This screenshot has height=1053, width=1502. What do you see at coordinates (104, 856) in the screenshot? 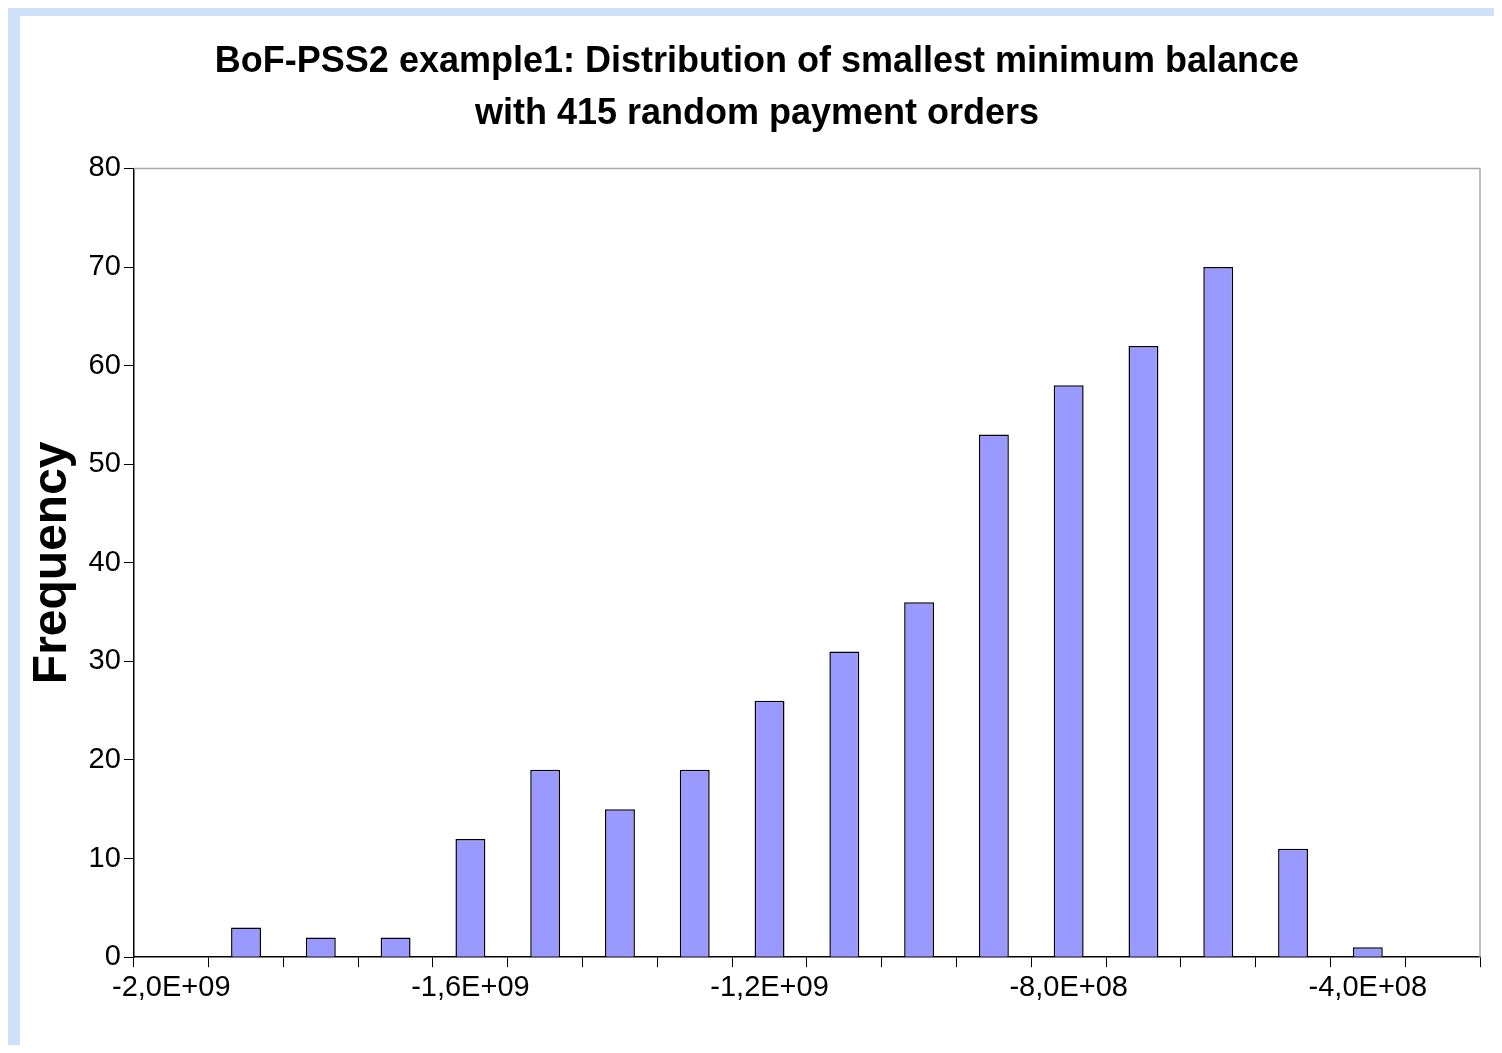
I see `y-tick-label: 10` at bounding box center [104, 856].